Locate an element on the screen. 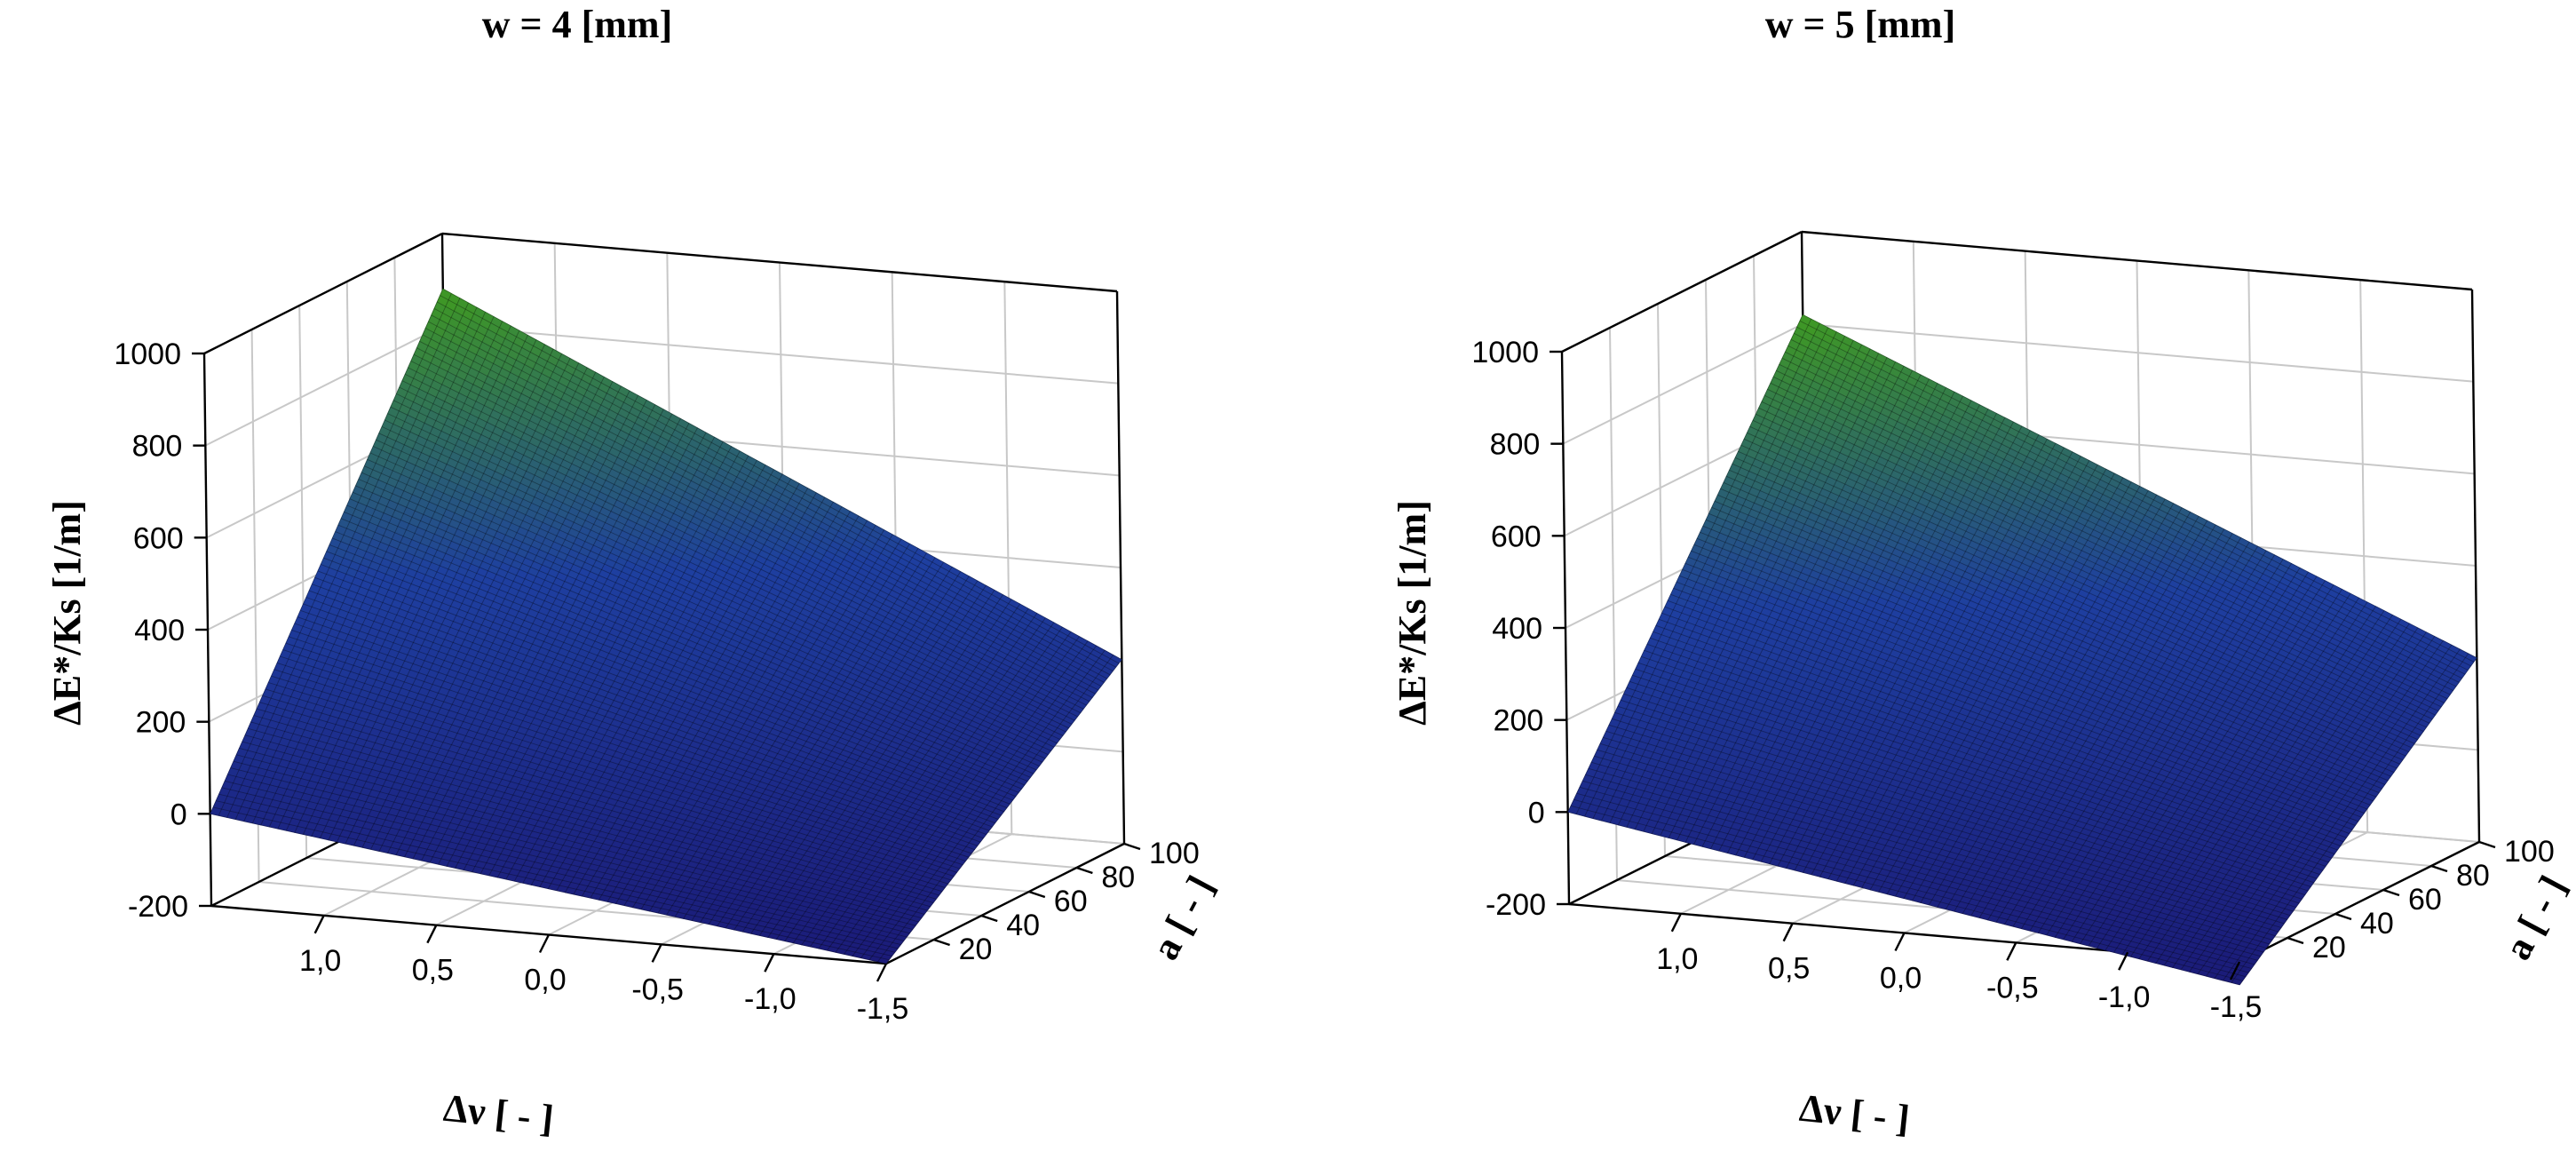  x-tick-label: 0,0 is located at coordinates (545, 980).